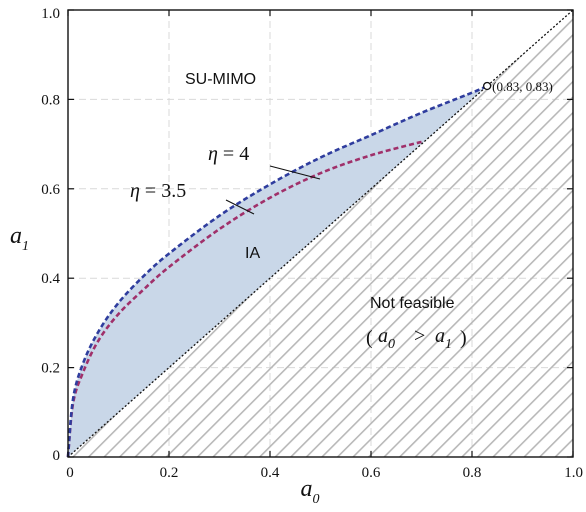  I want to click on su-mimo-label: SU-MIMO, so click(220, 79).